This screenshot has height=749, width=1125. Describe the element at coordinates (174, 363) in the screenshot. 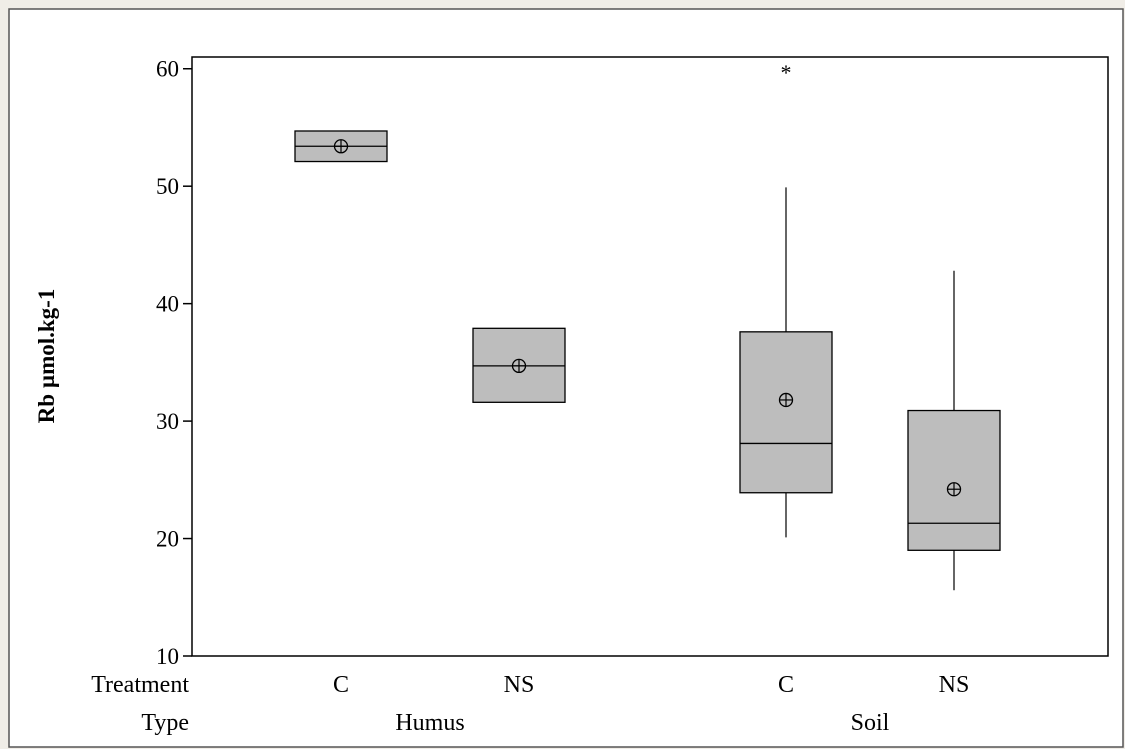

I see `y-axis: 10 20 30 40 50 60` at that location.